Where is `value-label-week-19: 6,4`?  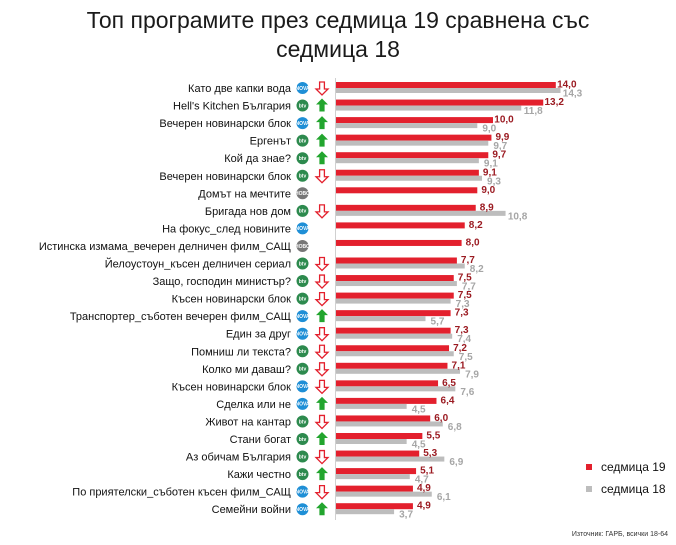 value-label-week-19: 6,4 is located at coordinates (448, 400).